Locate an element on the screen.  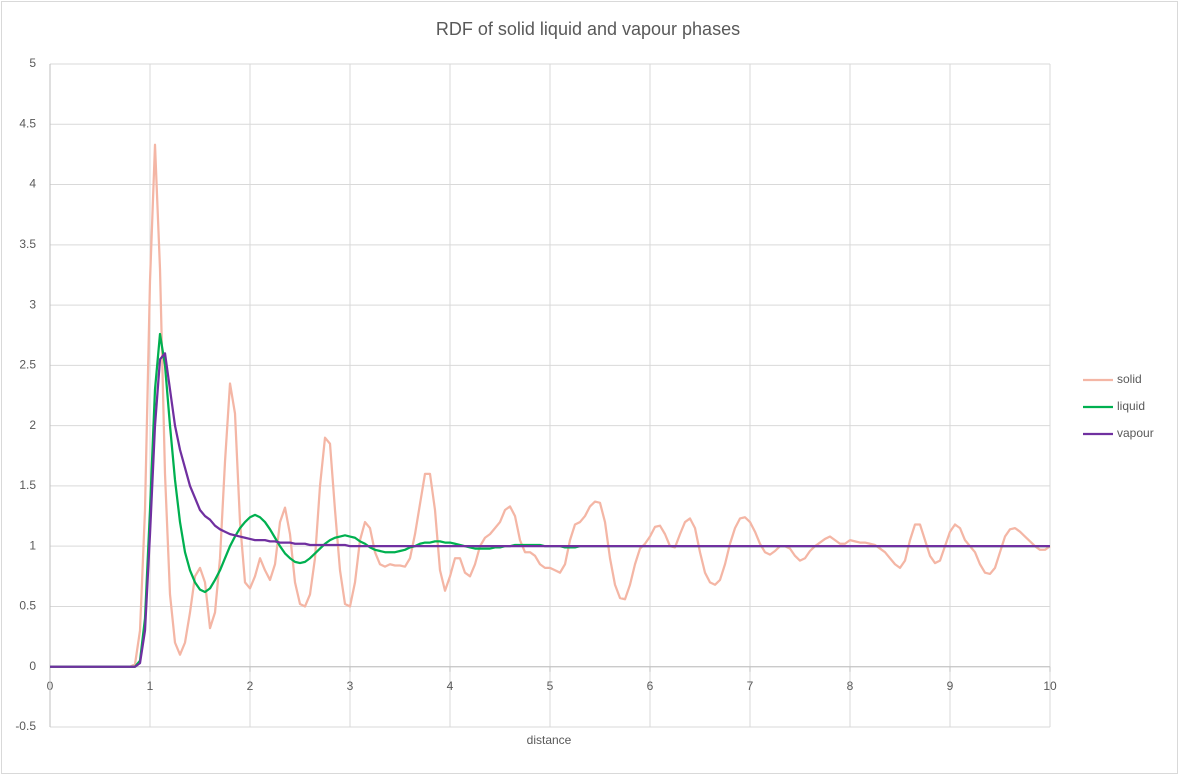
legend-label: solid is located at coordinates (1129, 379).